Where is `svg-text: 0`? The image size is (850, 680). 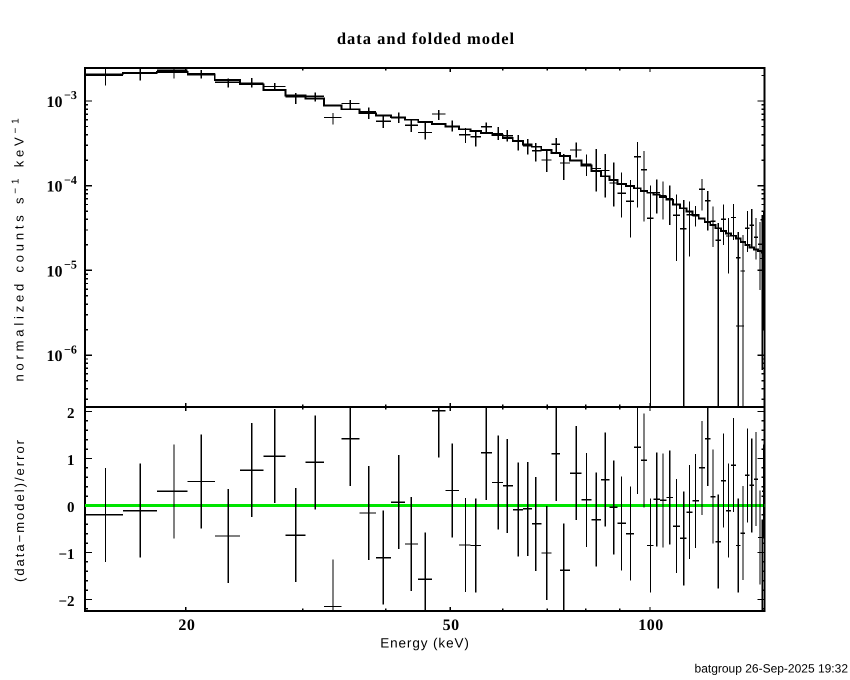
svg-text: 0 is located at coordinates (71, 508).